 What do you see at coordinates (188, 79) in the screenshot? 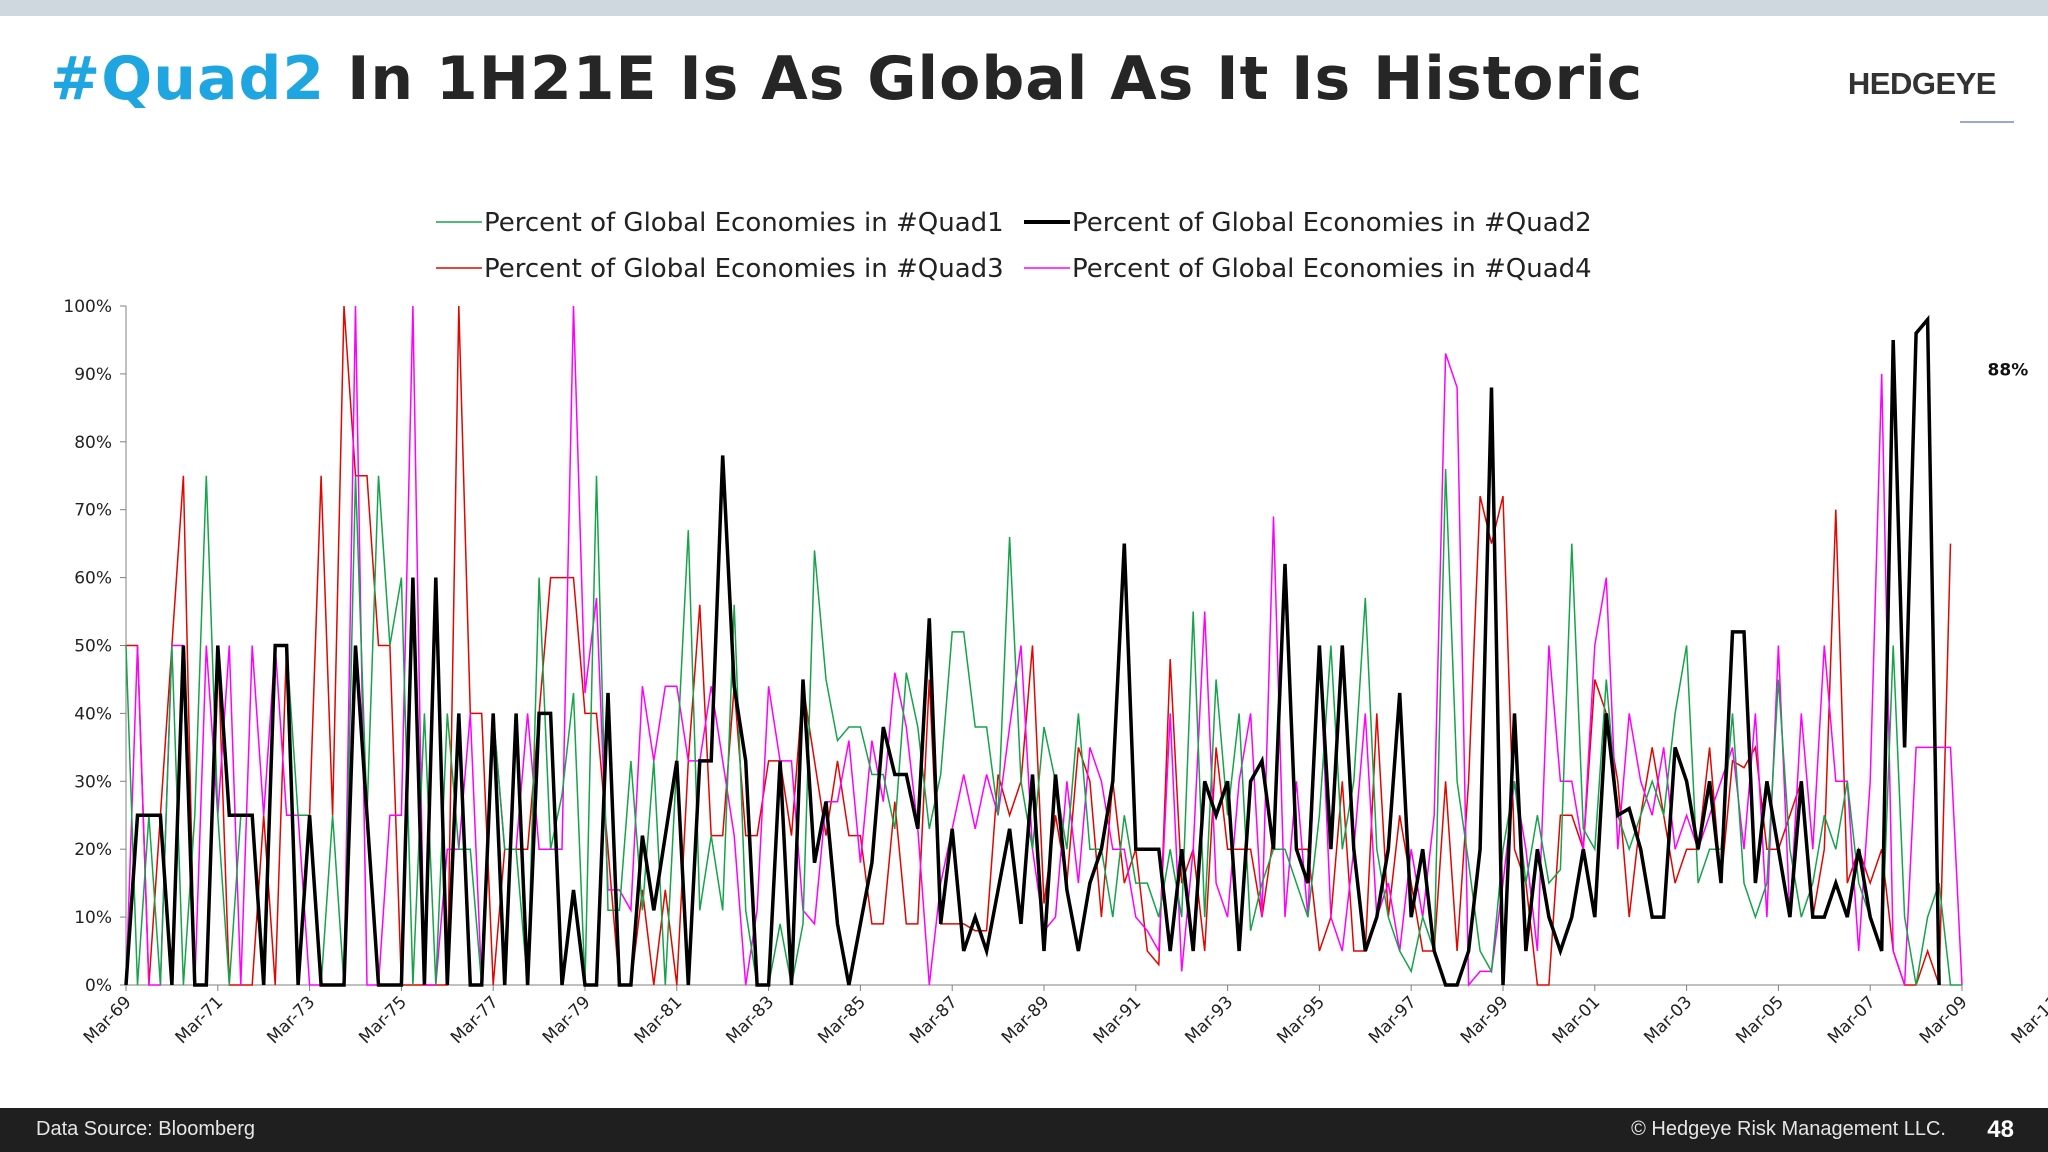
I see `title-accent: #Quad2` at bounding box center [188, 79].